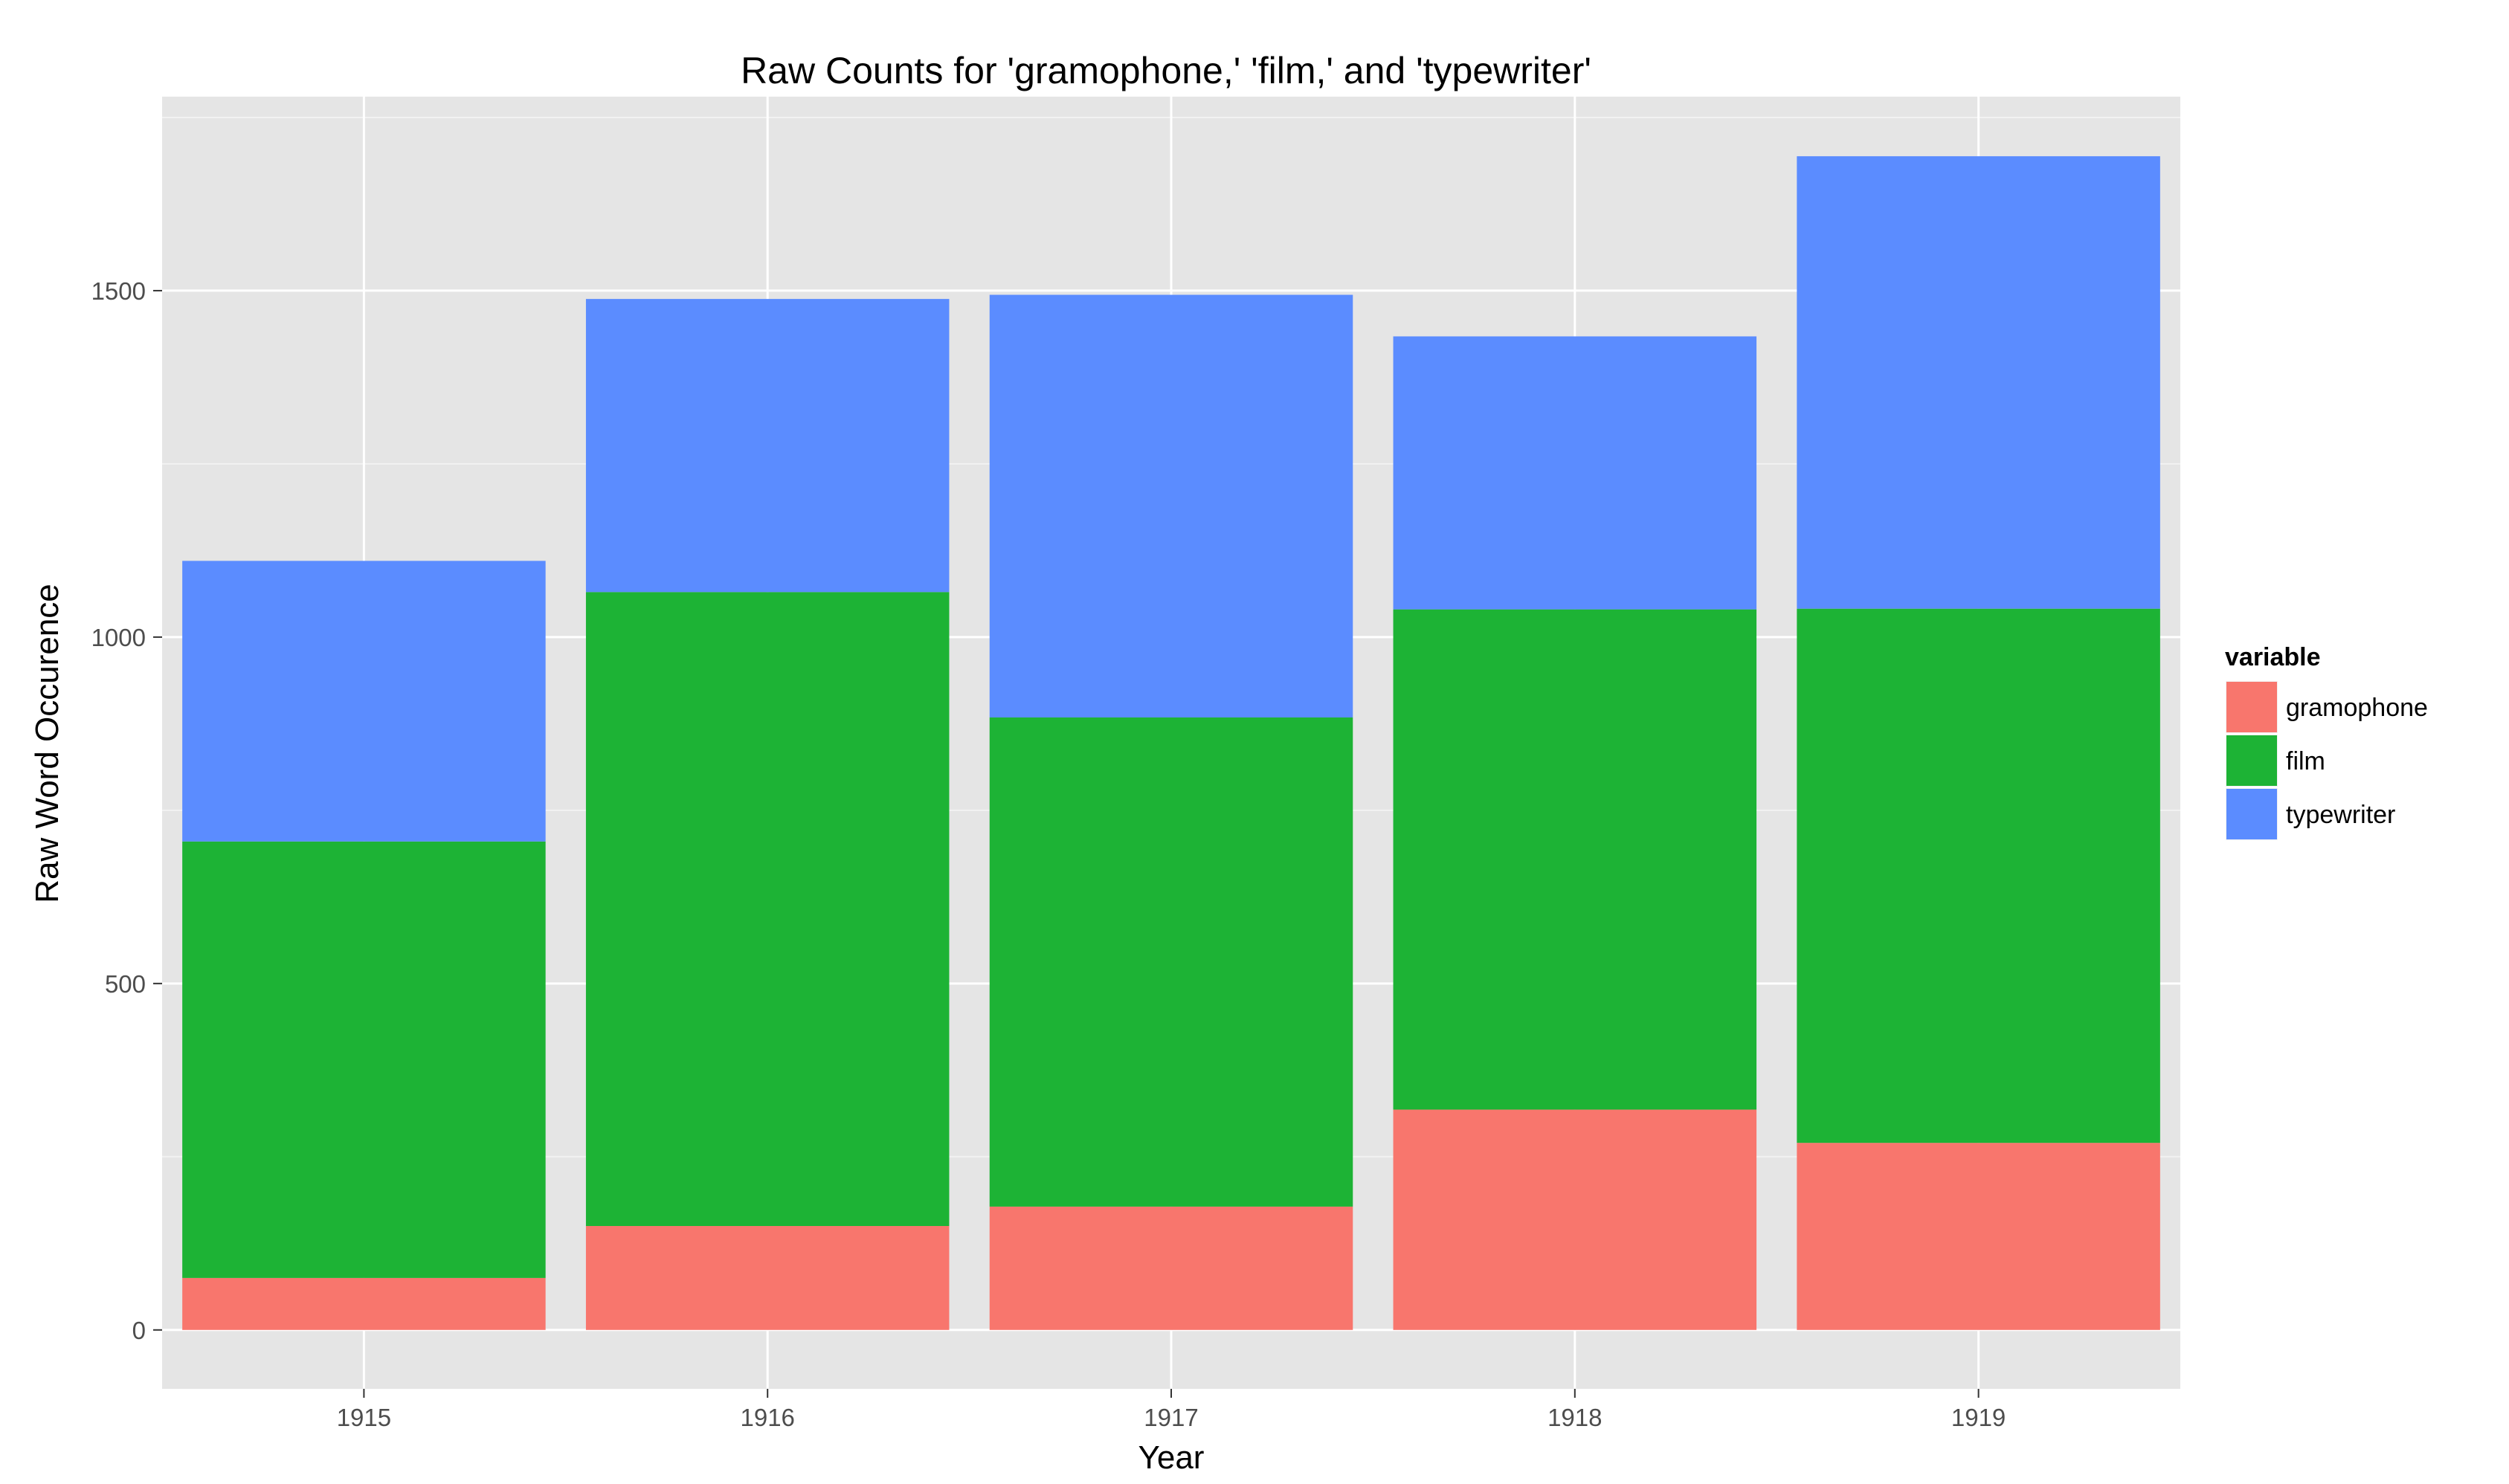 This screenshot has height=1484, width=2509. I want to click on x-tick-label: 1919, so click(1978, 1417).